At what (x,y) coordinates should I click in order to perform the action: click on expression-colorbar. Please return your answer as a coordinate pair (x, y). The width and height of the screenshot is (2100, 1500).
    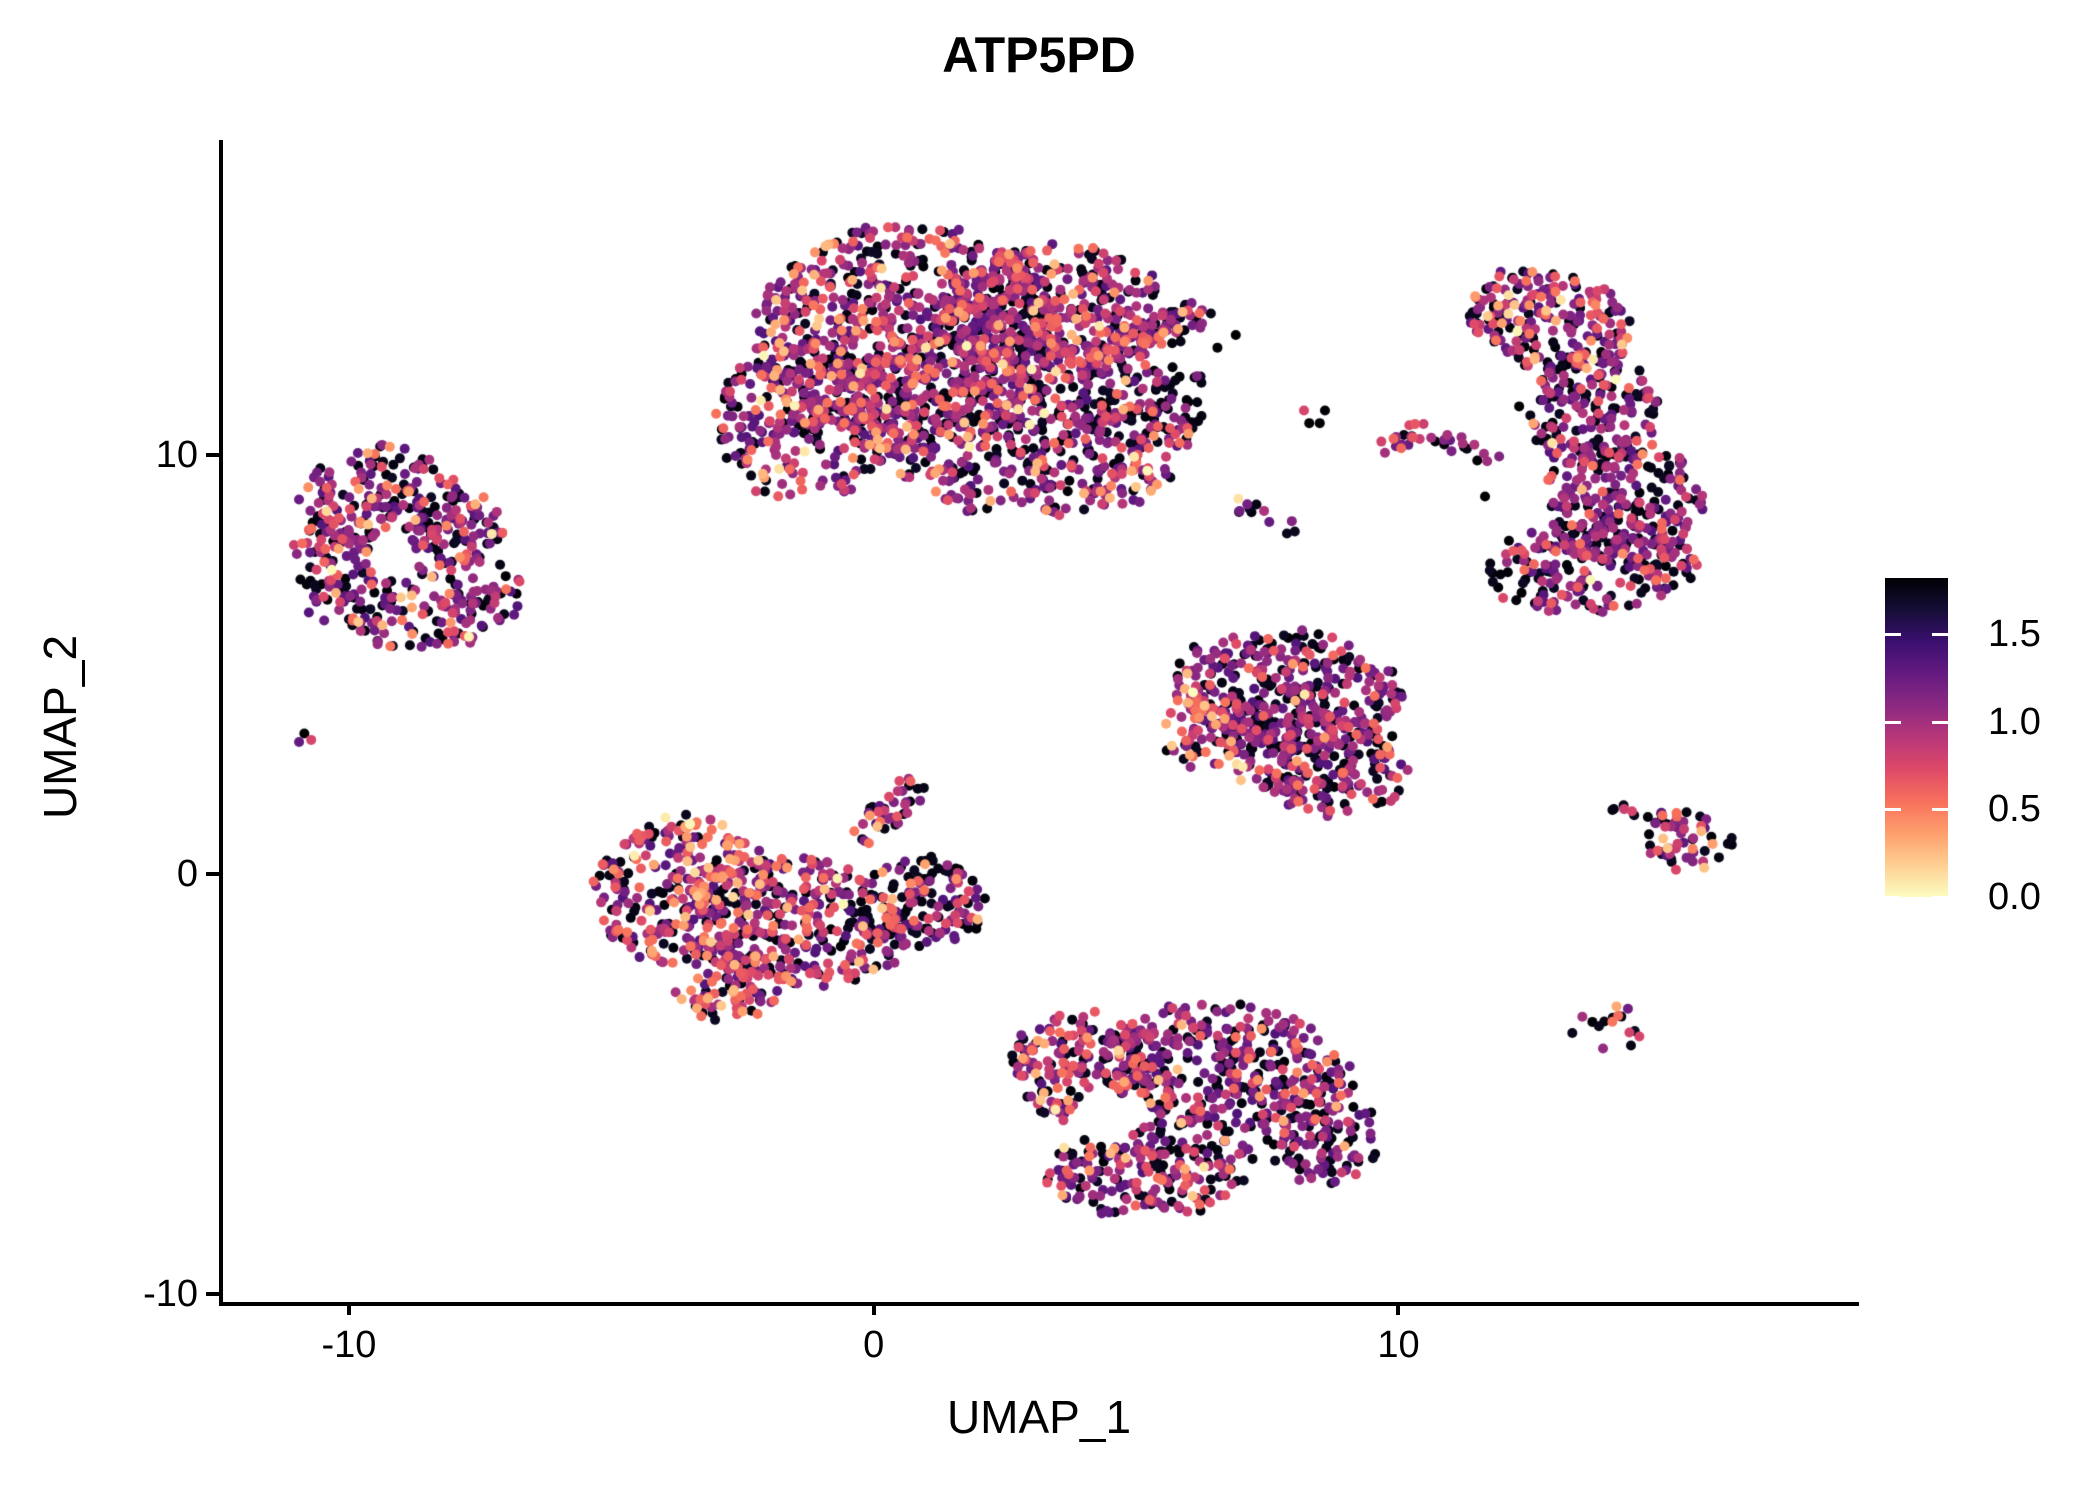
    Looking at the image, I should click on (1916, 737).